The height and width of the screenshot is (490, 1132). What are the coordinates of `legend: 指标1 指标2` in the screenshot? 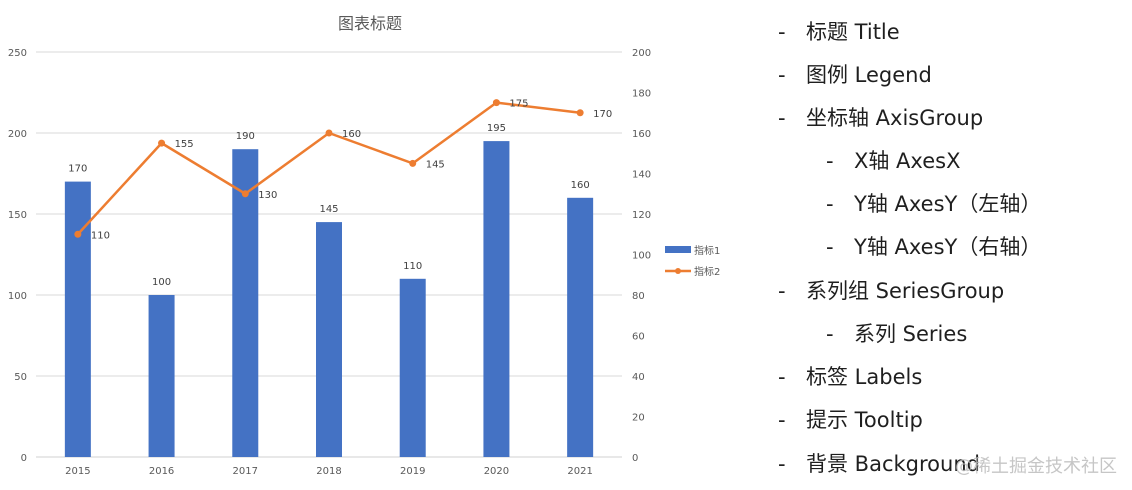 It's located at (692, 261).